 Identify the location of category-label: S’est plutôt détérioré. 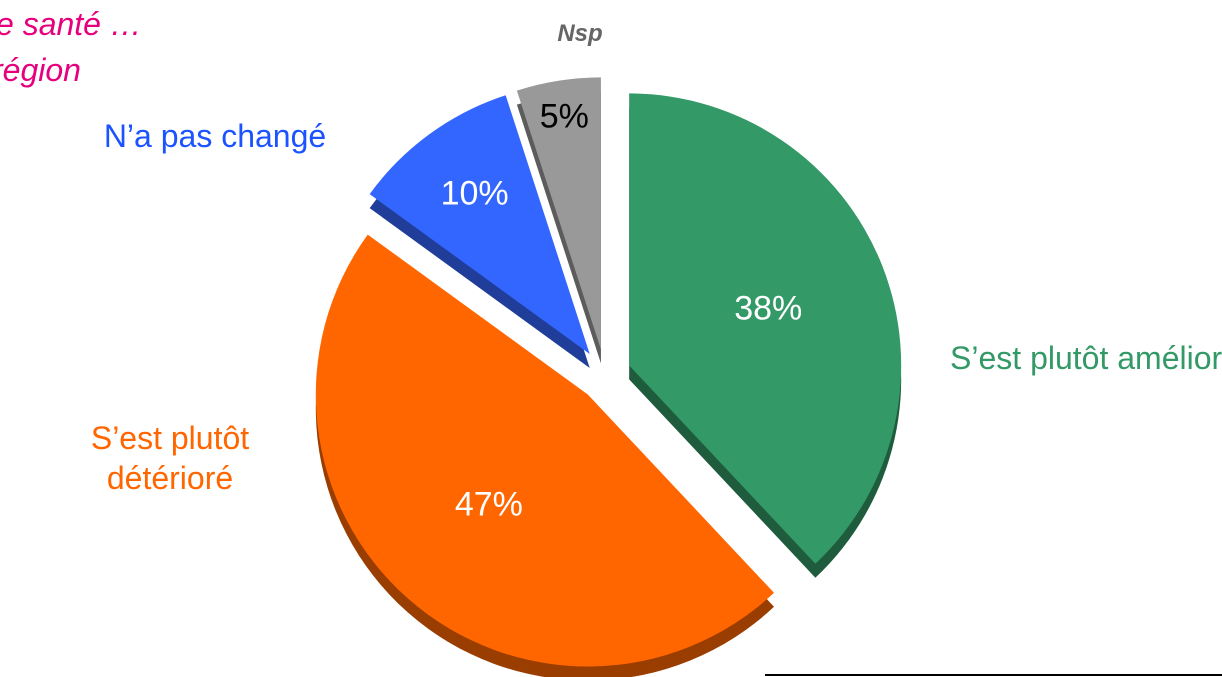
(170, 458).